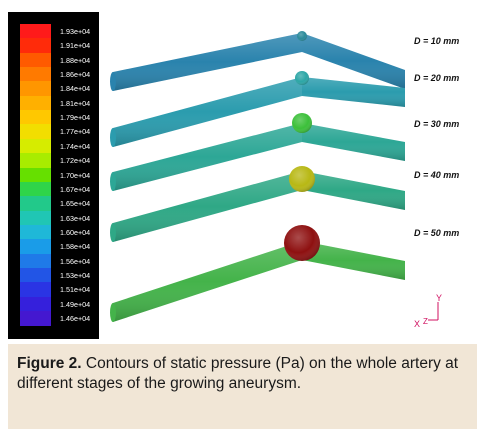  Describe the element at coordinates (428, 311) in the screenshot. I see `axis-triad: Y X Z` at that location.